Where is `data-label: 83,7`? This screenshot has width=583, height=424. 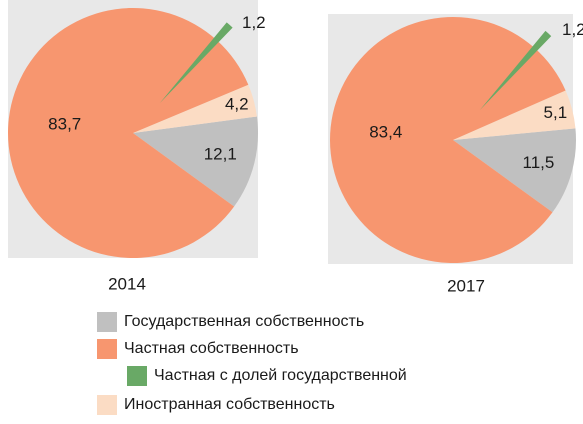
data-label: 83,7 is located at coordinates (64, 124).